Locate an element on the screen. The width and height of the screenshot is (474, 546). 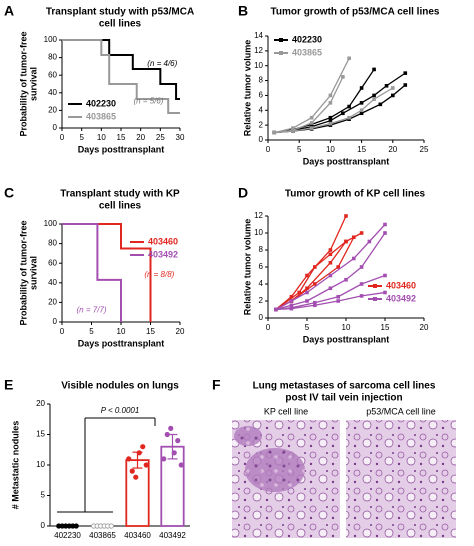
legend-label: 403865 is located at coordinates (307, 52).